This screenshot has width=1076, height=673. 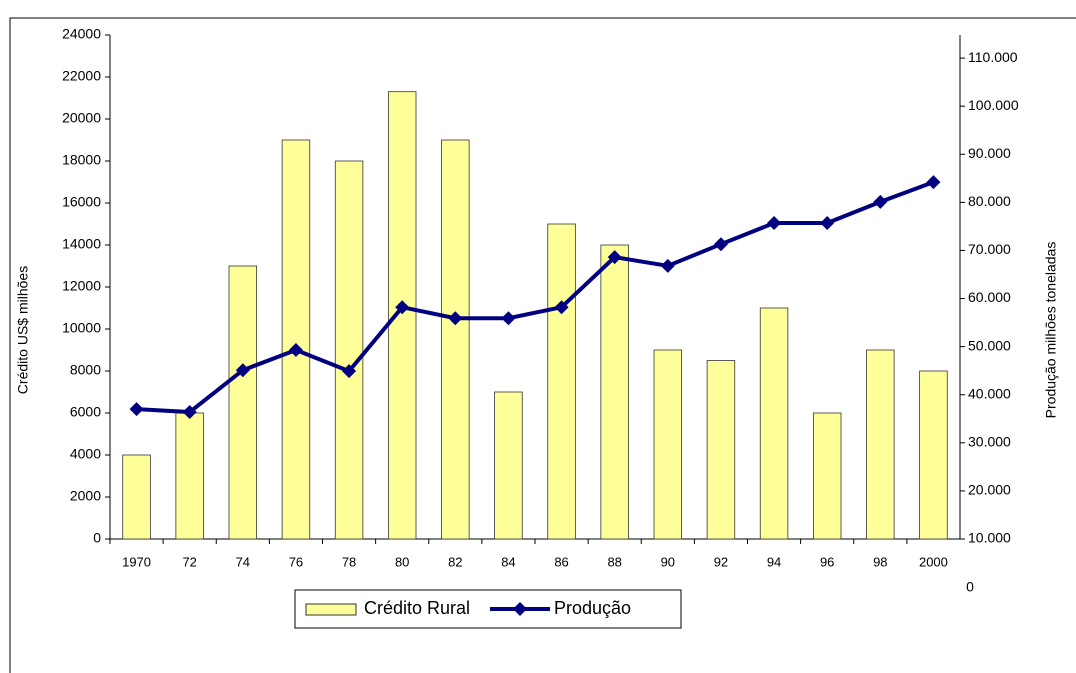 What do you see at coordinates (721, 561) in the screenshot?
I see `x-tick-label: 92` at bounding box center [721, 561].